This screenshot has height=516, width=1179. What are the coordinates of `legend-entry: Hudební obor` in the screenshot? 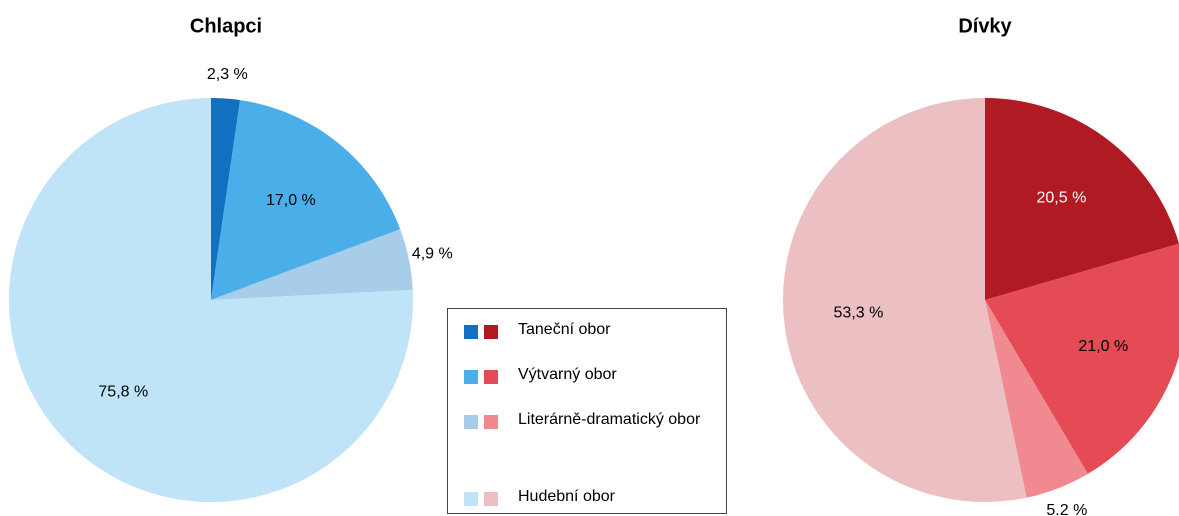 It's located at (589, 501).